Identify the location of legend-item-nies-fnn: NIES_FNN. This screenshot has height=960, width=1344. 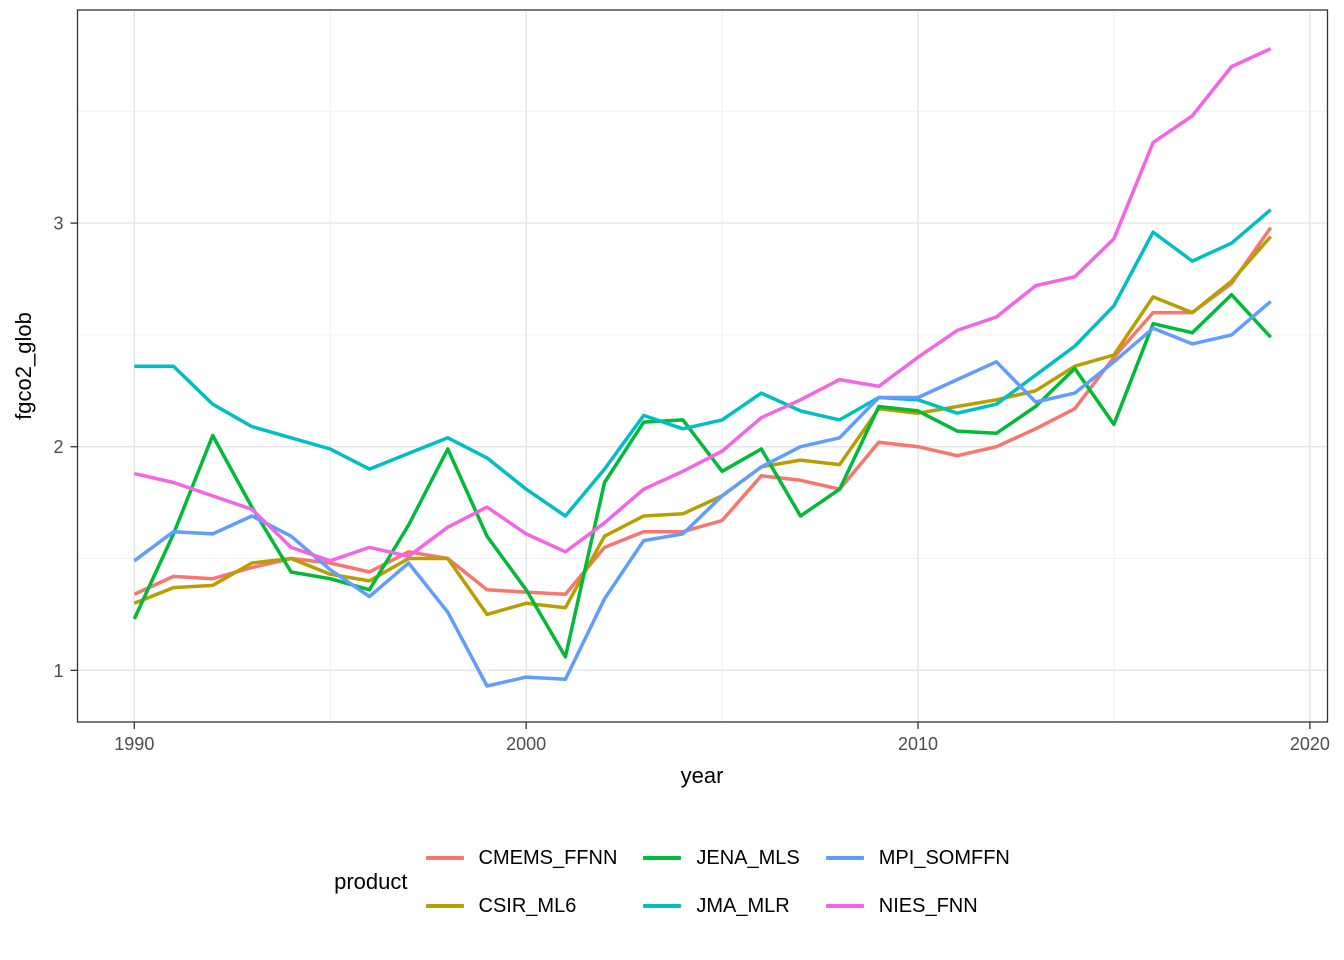
(917, 906).